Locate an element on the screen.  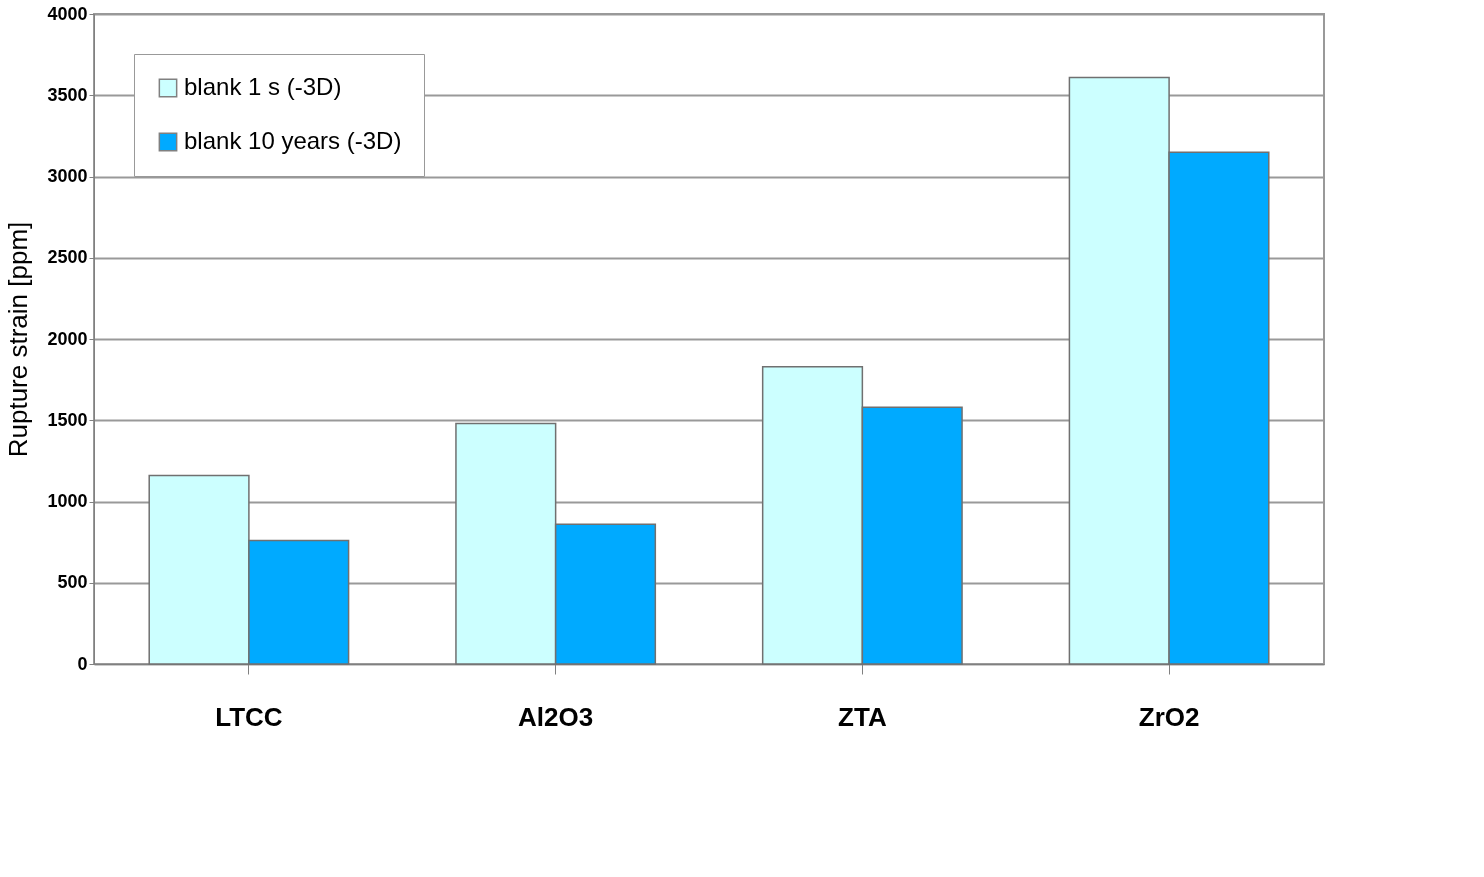
x-tick-label: LTCC is located at coordinates (249, 716).